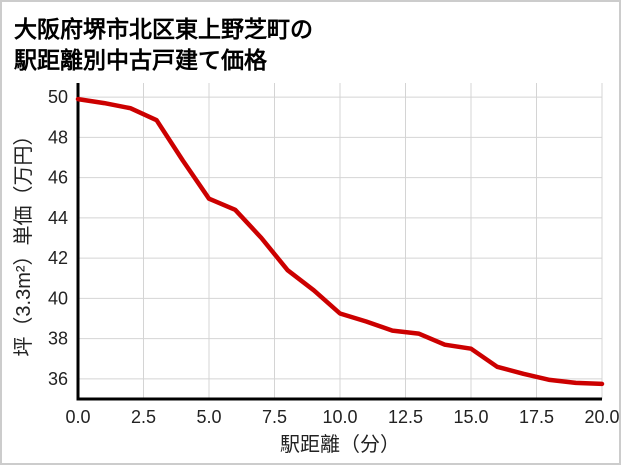 The height and width of the screenshot is (465, 621). I want to click on y-tick-label: 48, so click(58, 137).